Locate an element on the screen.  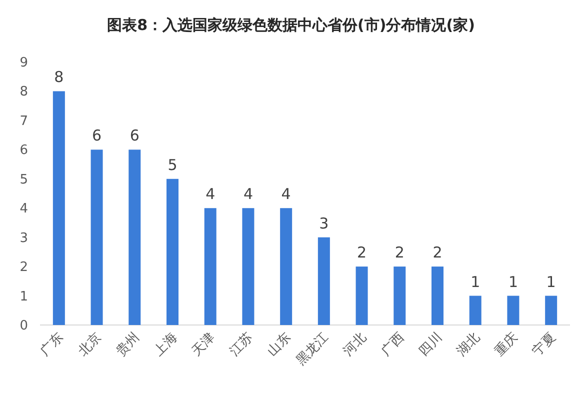
y-tick-label: 0 is located at coordinates (24, 326).